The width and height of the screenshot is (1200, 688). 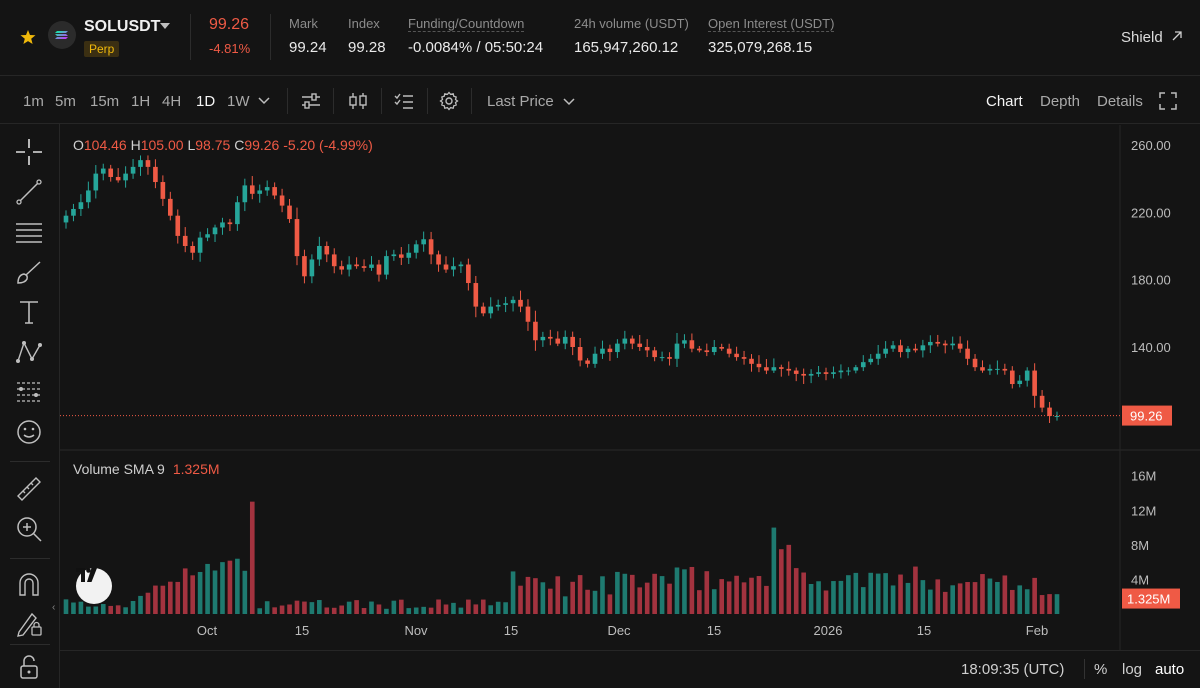 What do you see at coordinates (105, 145) in the screenshot?
I see `ohlc-open: 104.46` at bounding box center [105, 145].